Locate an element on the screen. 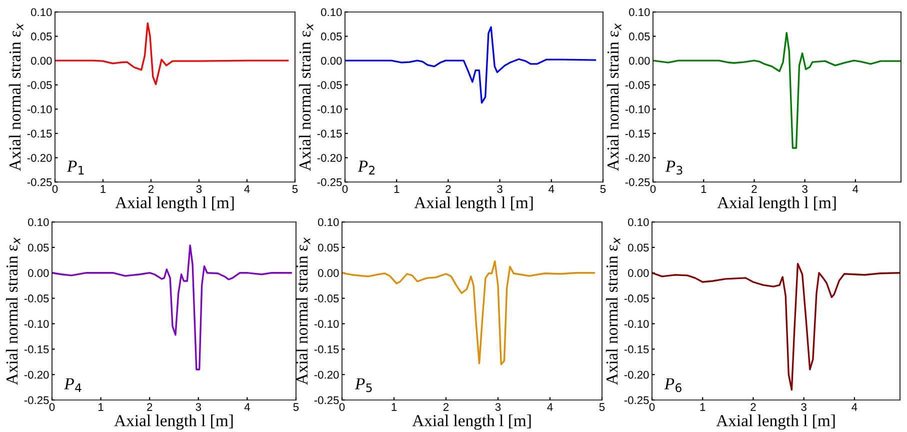  annotation: P$_{6}$ is located at coordinates (673, 385).